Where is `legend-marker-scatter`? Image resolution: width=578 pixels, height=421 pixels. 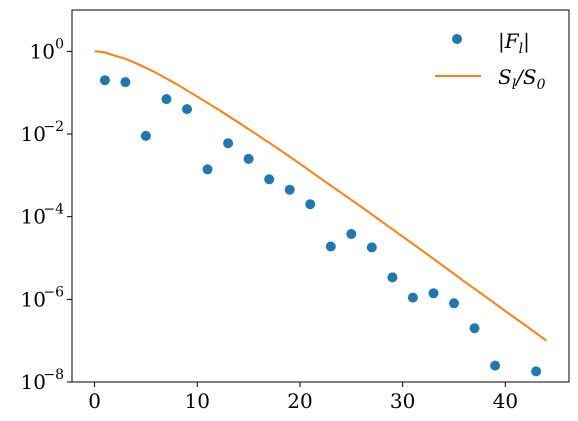 legend-marker-scatter is located at coordinates (457, 39).